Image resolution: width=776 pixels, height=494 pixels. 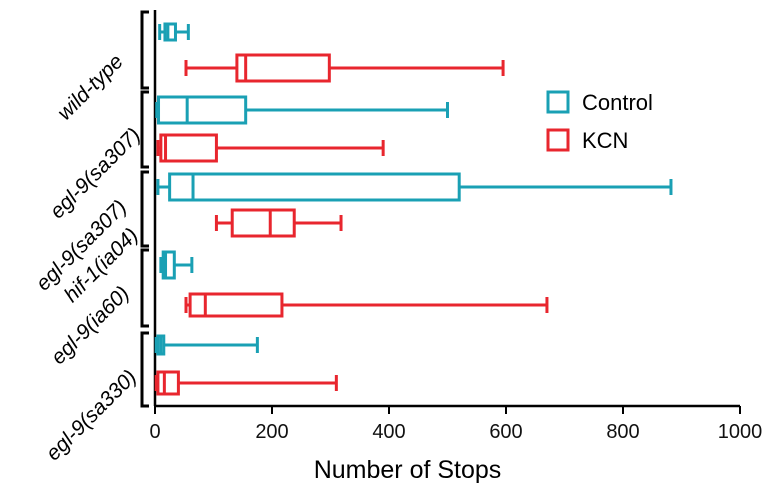 I want to click on x-tick-label: 400, so click(x=388, y=432).